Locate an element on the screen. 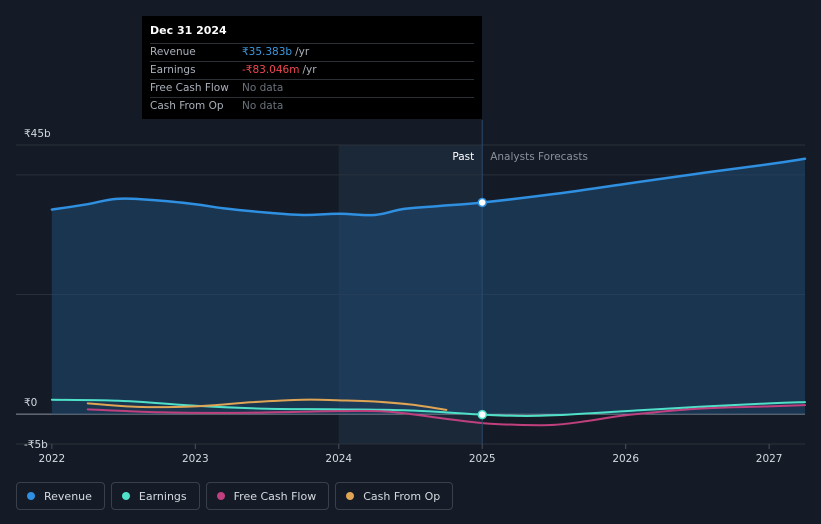  legend-item-earnings: Earnings is located at coordinates (155, 496).